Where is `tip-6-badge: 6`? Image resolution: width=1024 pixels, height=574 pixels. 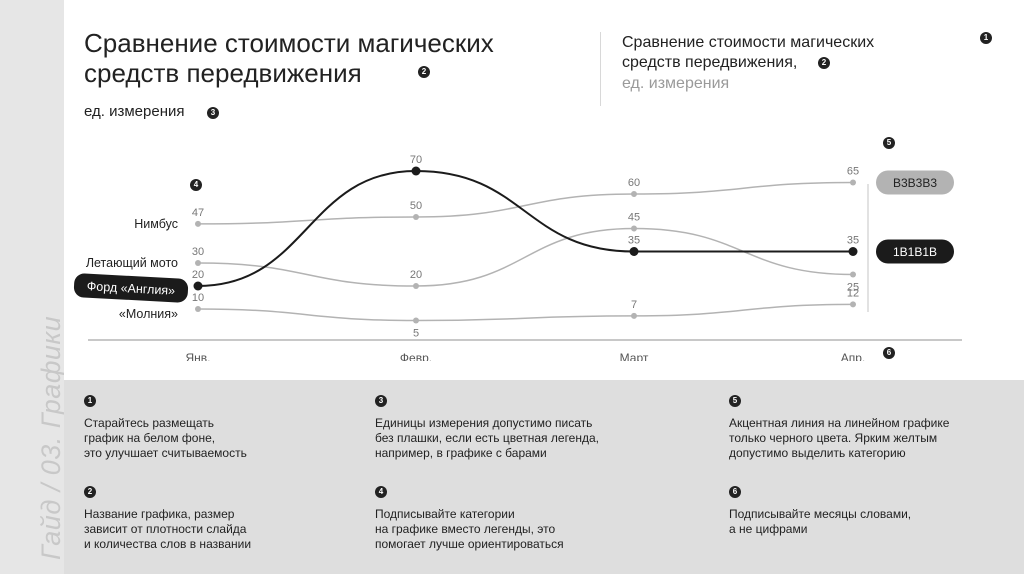
tip-6-badge: 6 is located at coordinates (735, 492).